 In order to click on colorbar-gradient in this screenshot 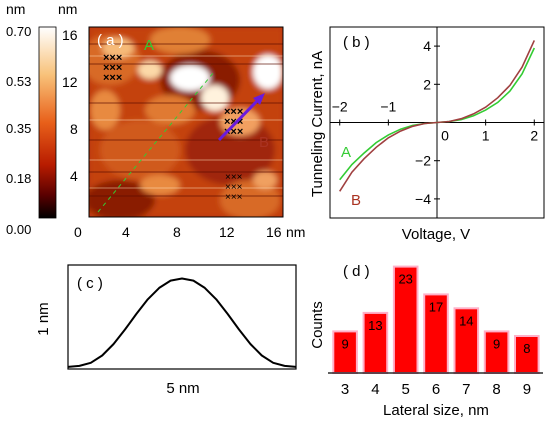, I will do `click(47, 122)`.